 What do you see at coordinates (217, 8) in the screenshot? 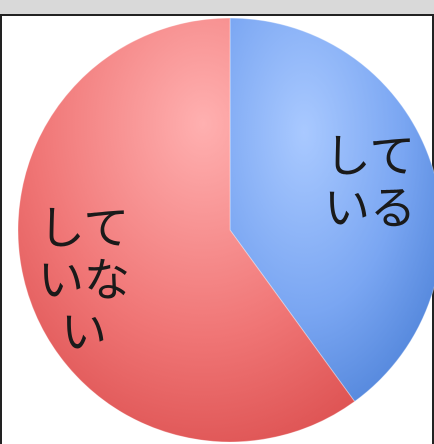
I see `top-band` at bounding box center [217, 8].